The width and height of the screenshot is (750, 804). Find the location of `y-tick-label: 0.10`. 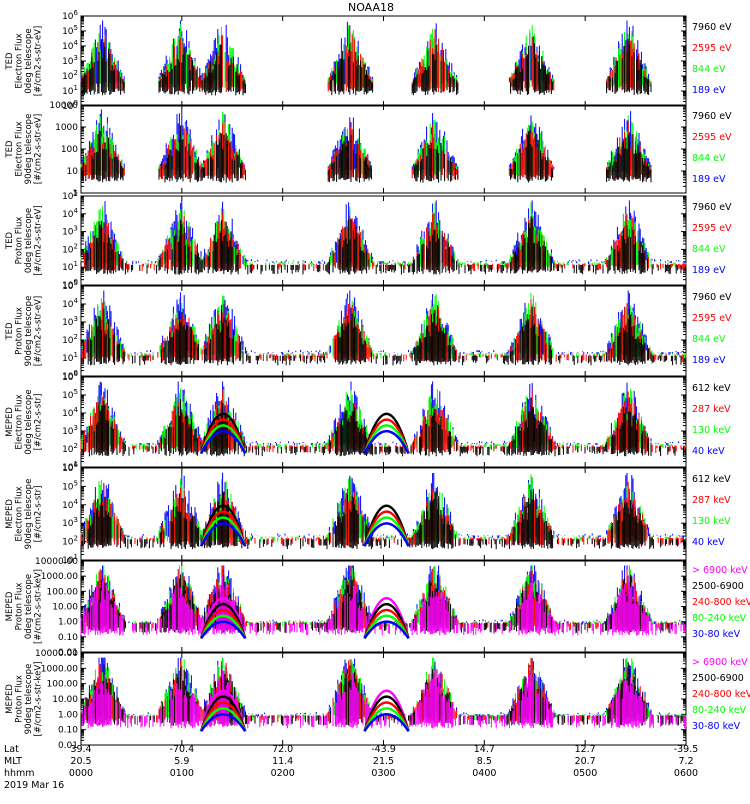

y-tick-label: 0.10 is located at coordinates (68, 731).